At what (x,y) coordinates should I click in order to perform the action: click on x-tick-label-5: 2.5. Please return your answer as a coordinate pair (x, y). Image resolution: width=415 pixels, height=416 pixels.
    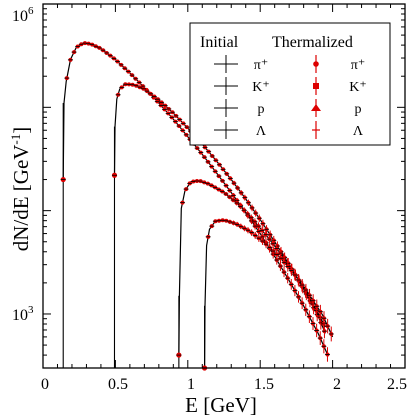
    Looking at the image, I should click on (397, 384).